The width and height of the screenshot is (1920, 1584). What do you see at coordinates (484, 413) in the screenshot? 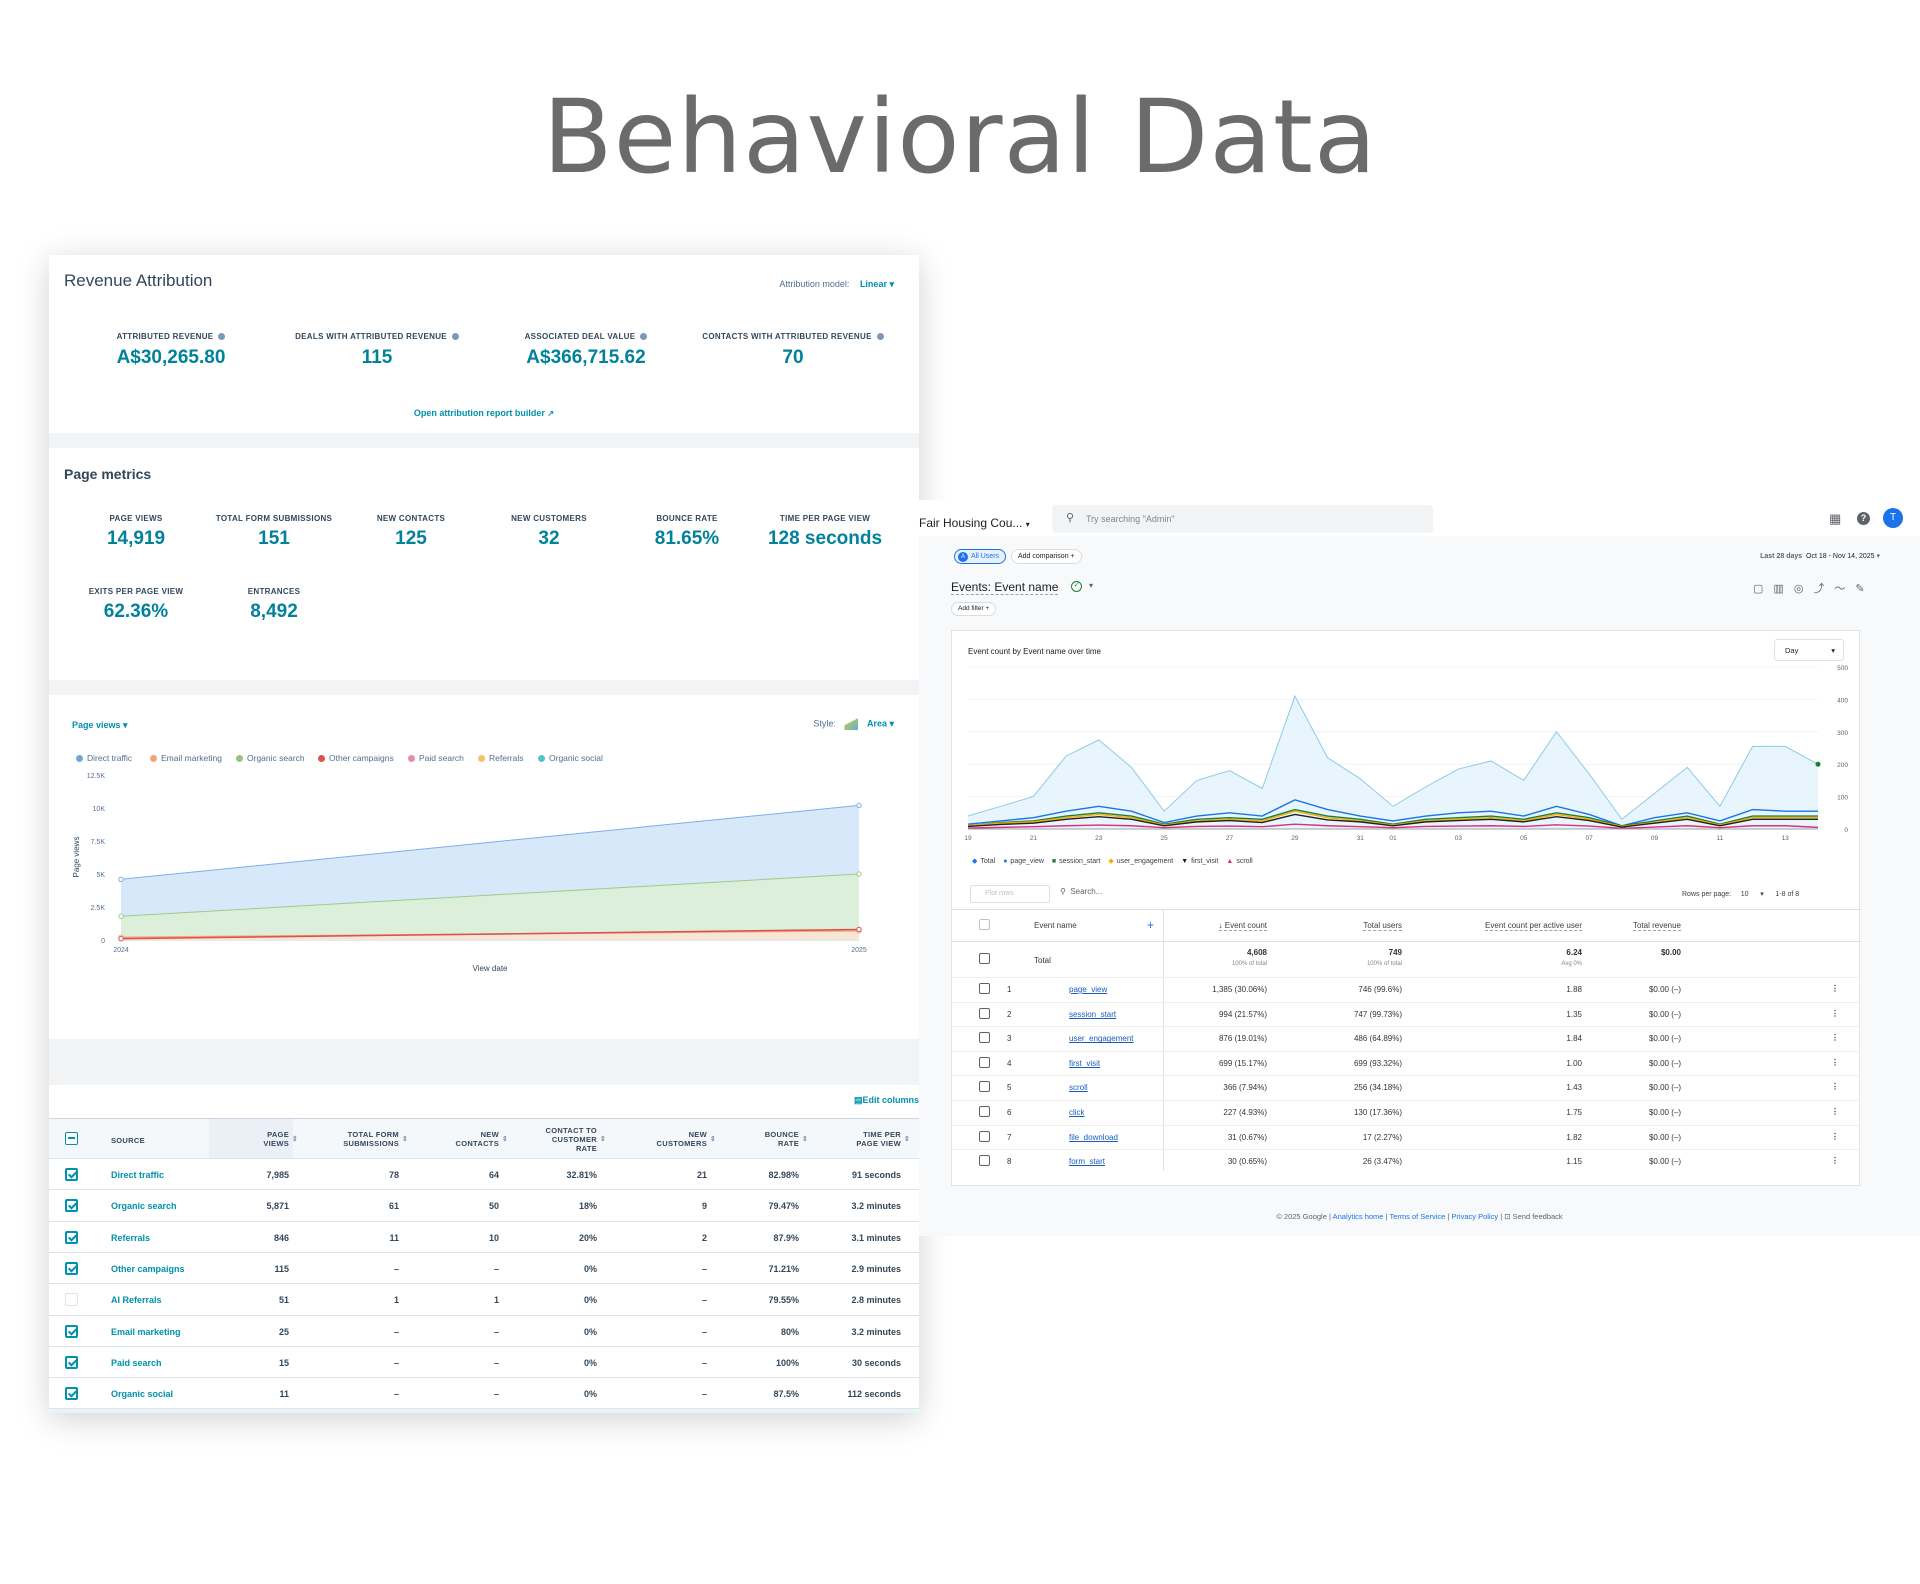
I see `open-attribution-builder-link: Open attribution report builder ↗` at bounding box center [484, 413].